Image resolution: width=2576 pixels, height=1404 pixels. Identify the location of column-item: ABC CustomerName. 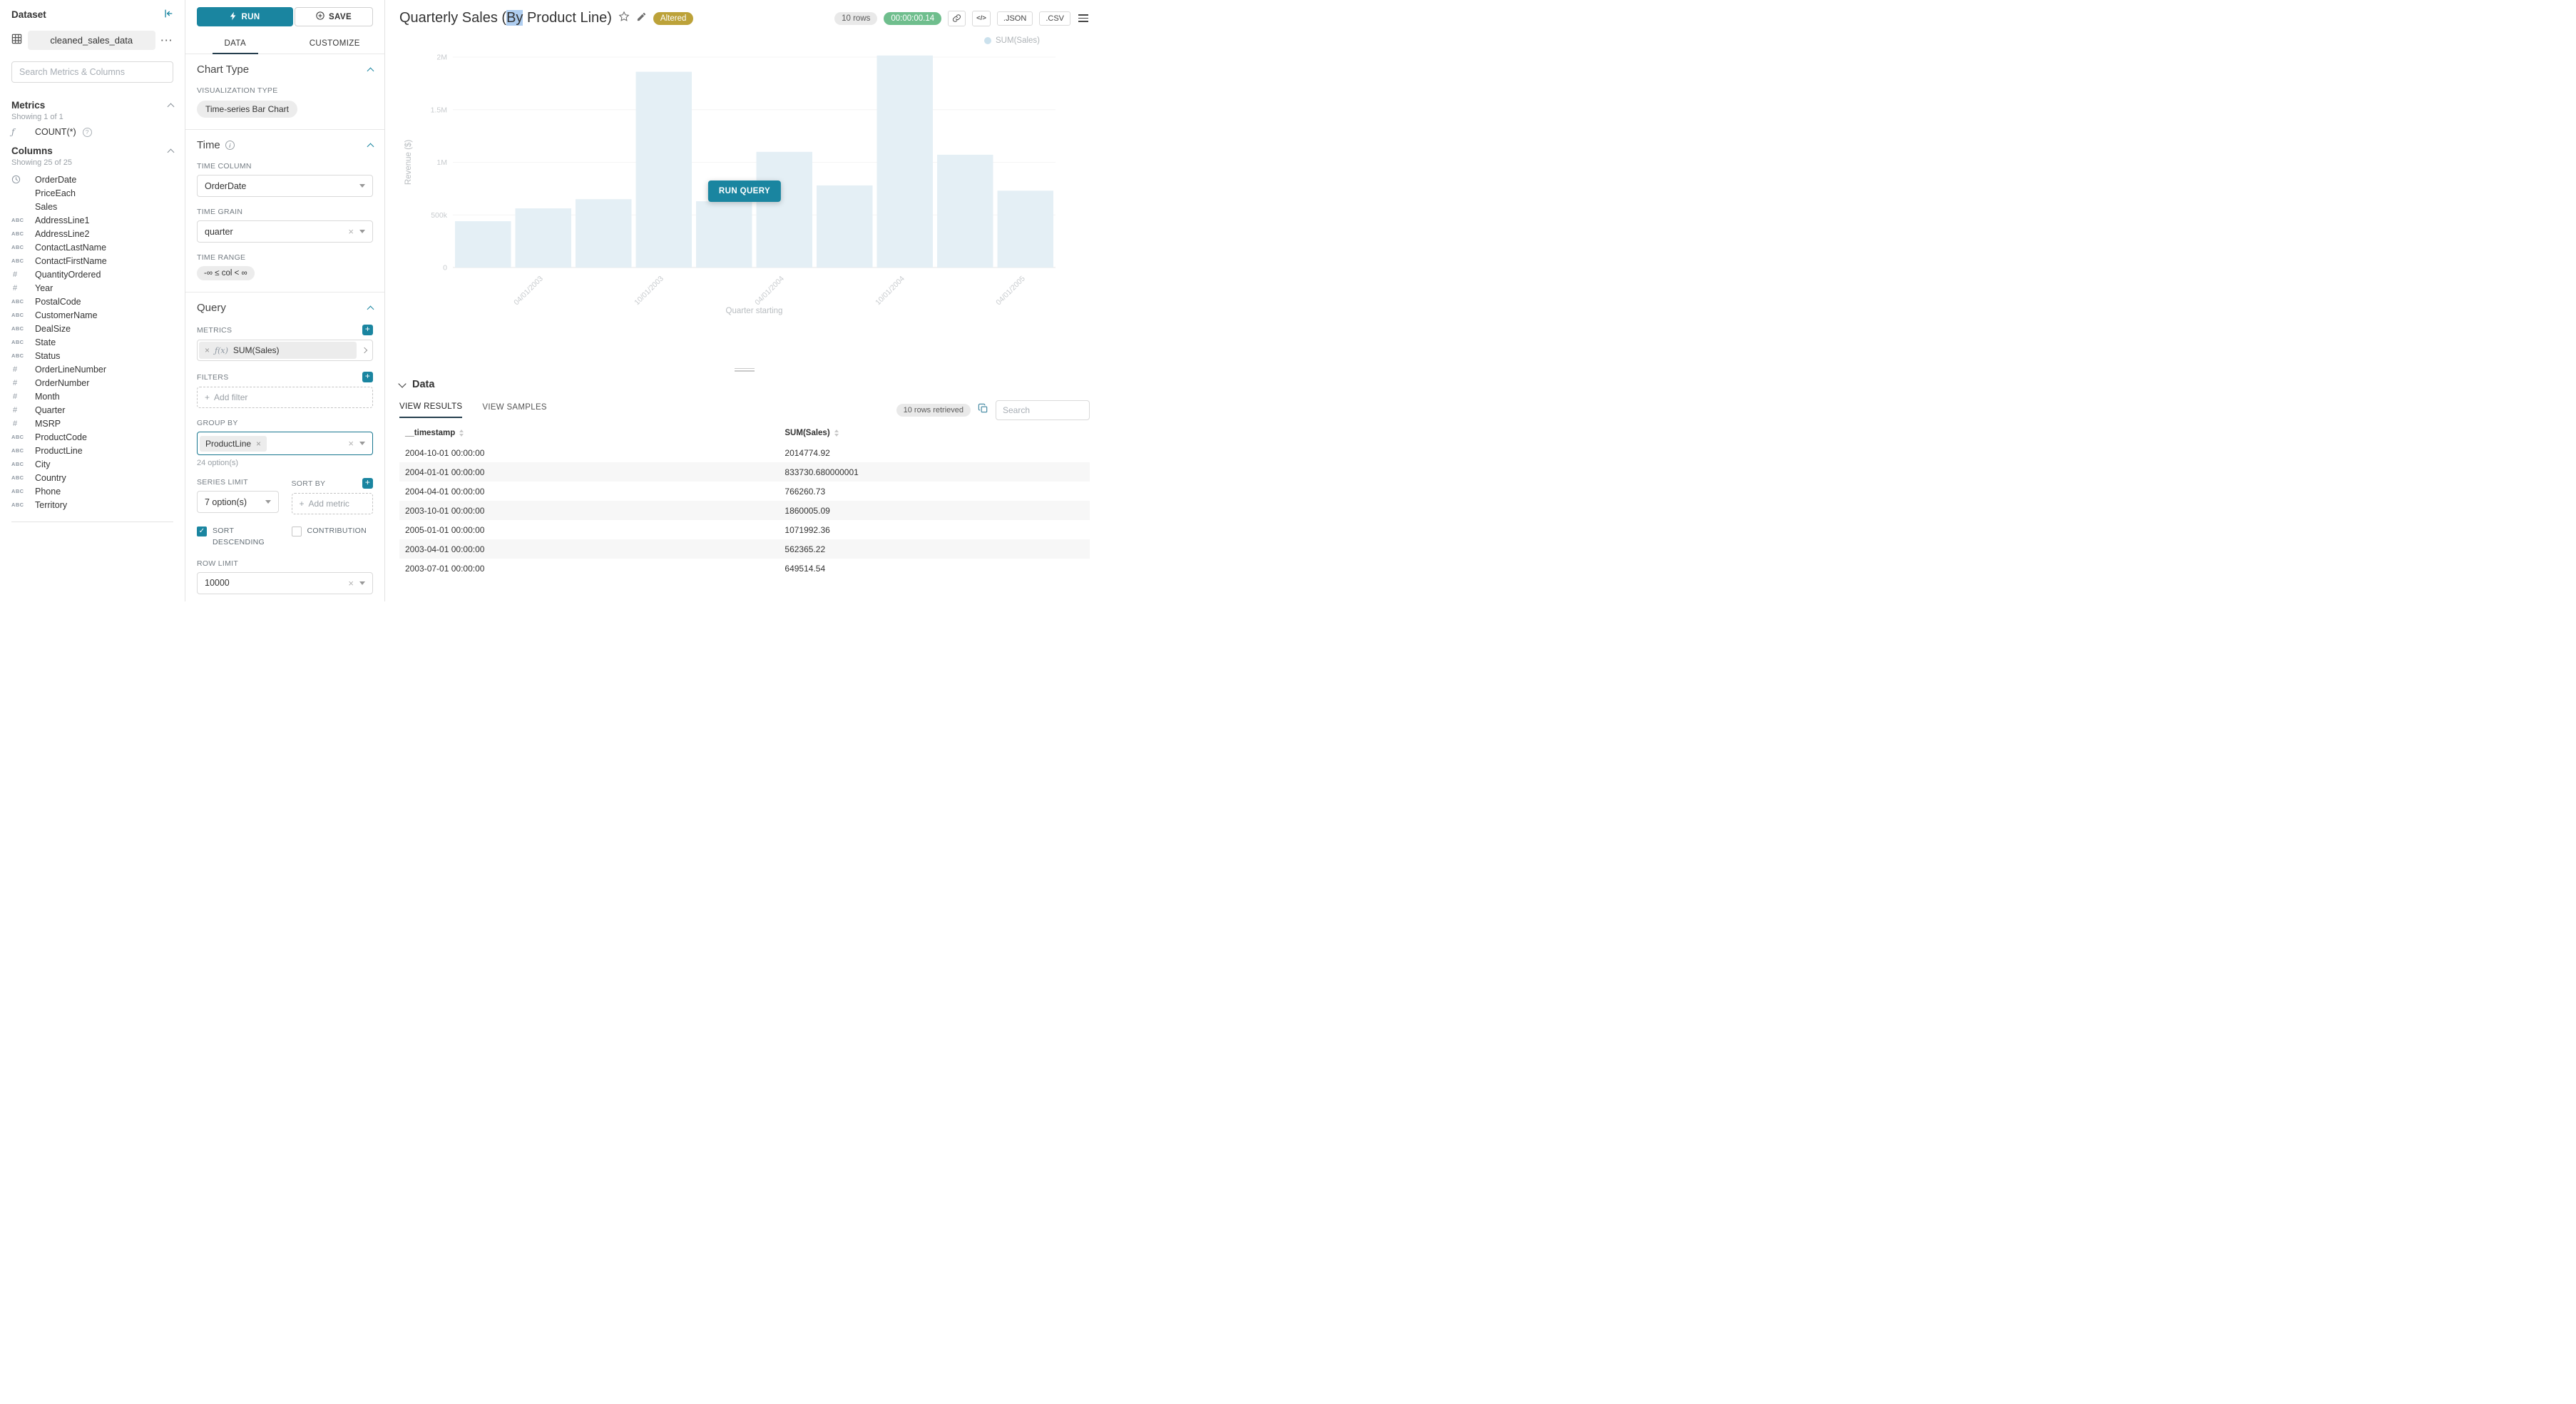
(54, 315).